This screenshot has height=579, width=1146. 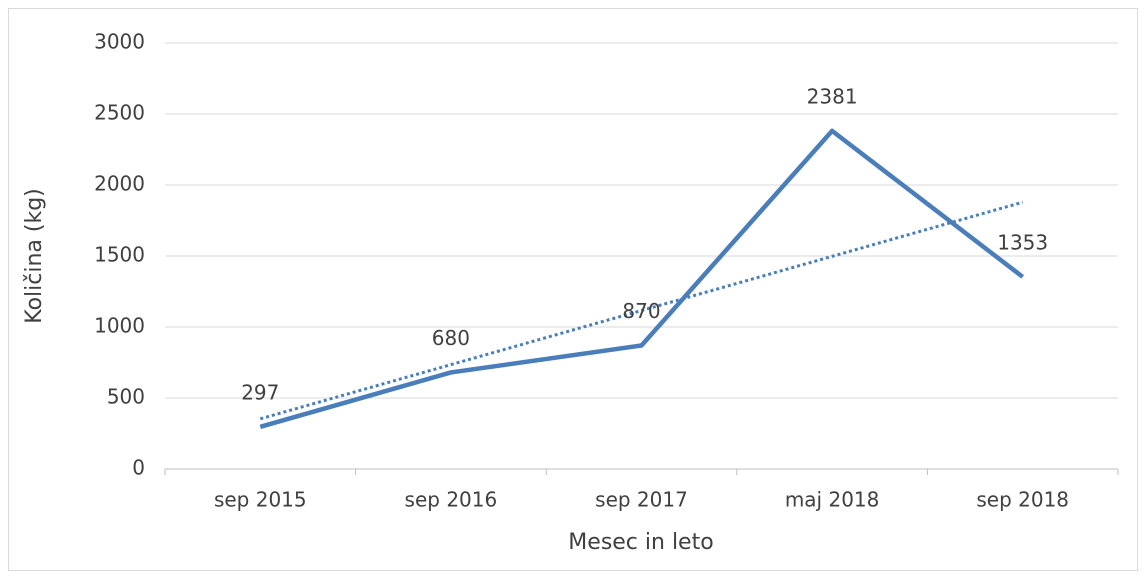 What do you see at coordinates (138, 468) in the screenshot?
I see `y-tick-label: 0` at bounding box center [138, 468].